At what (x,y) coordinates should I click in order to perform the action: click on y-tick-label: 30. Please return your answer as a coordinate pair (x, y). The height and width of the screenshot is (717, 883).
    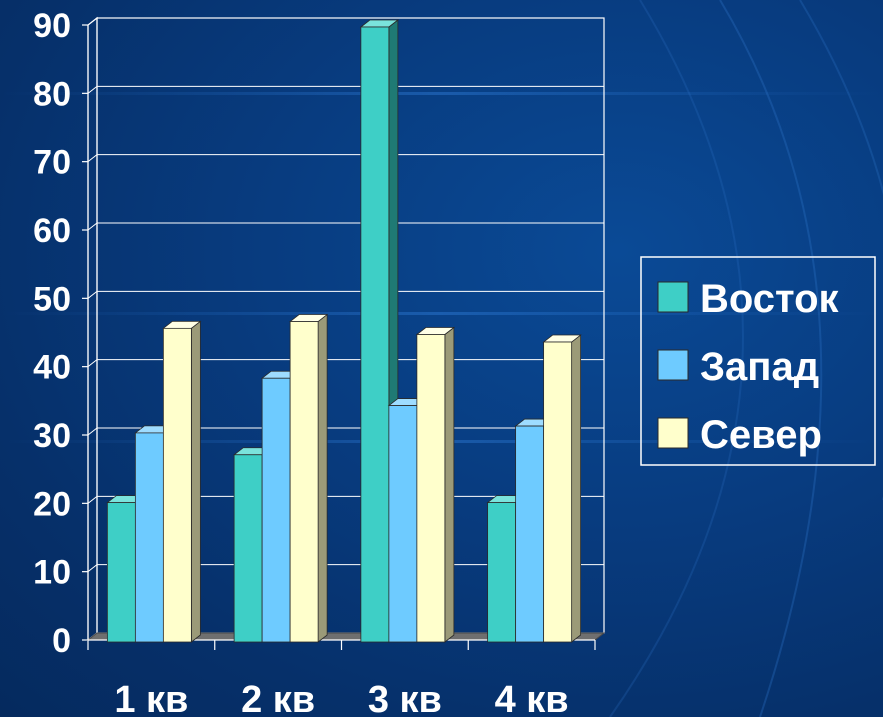
    Looking at the image, I should click on (52, 436).